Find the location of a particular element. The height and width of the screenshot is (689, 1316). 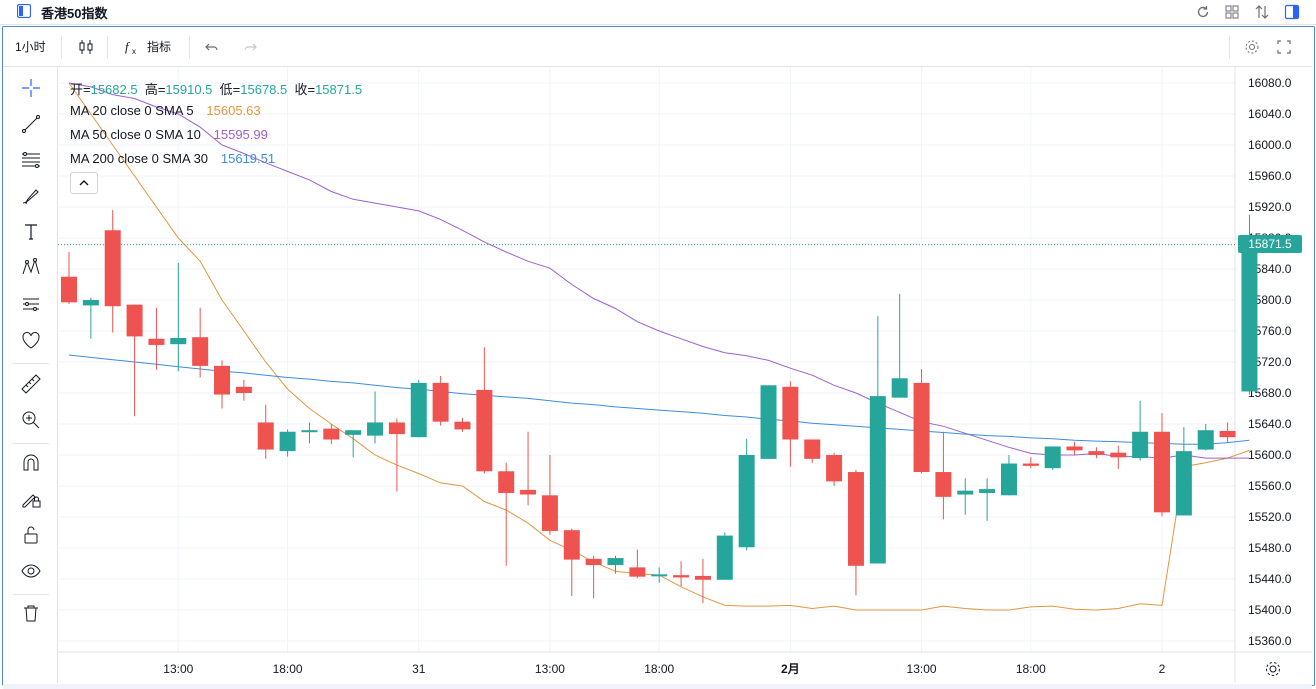

zoom-icon is located at coordinates (31, 420).